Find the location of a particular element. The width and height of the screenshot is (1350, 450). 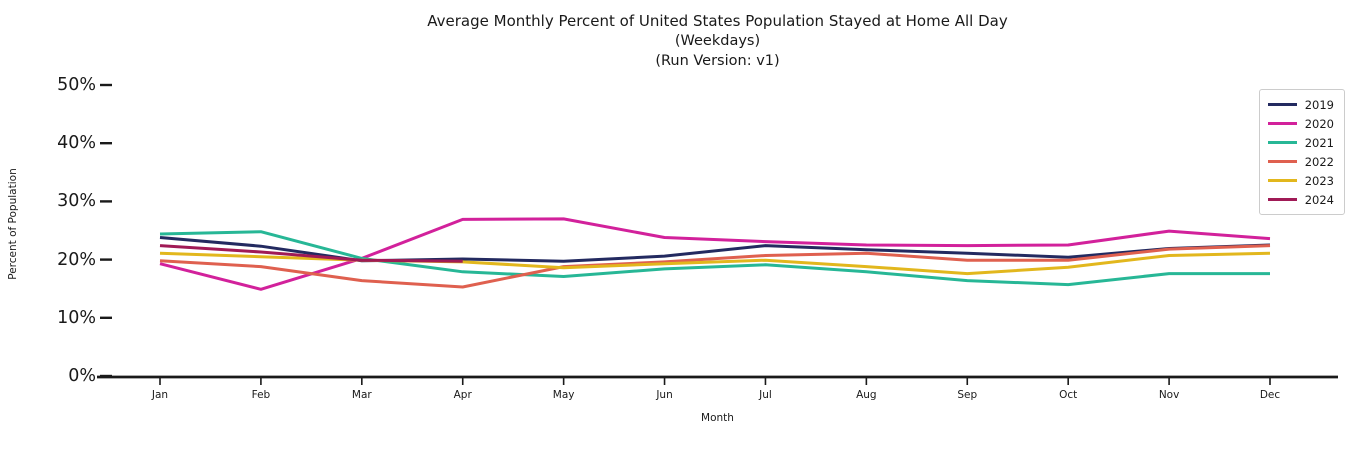

legend-item-2021: 2021 is located at coordinates (1300, 142).